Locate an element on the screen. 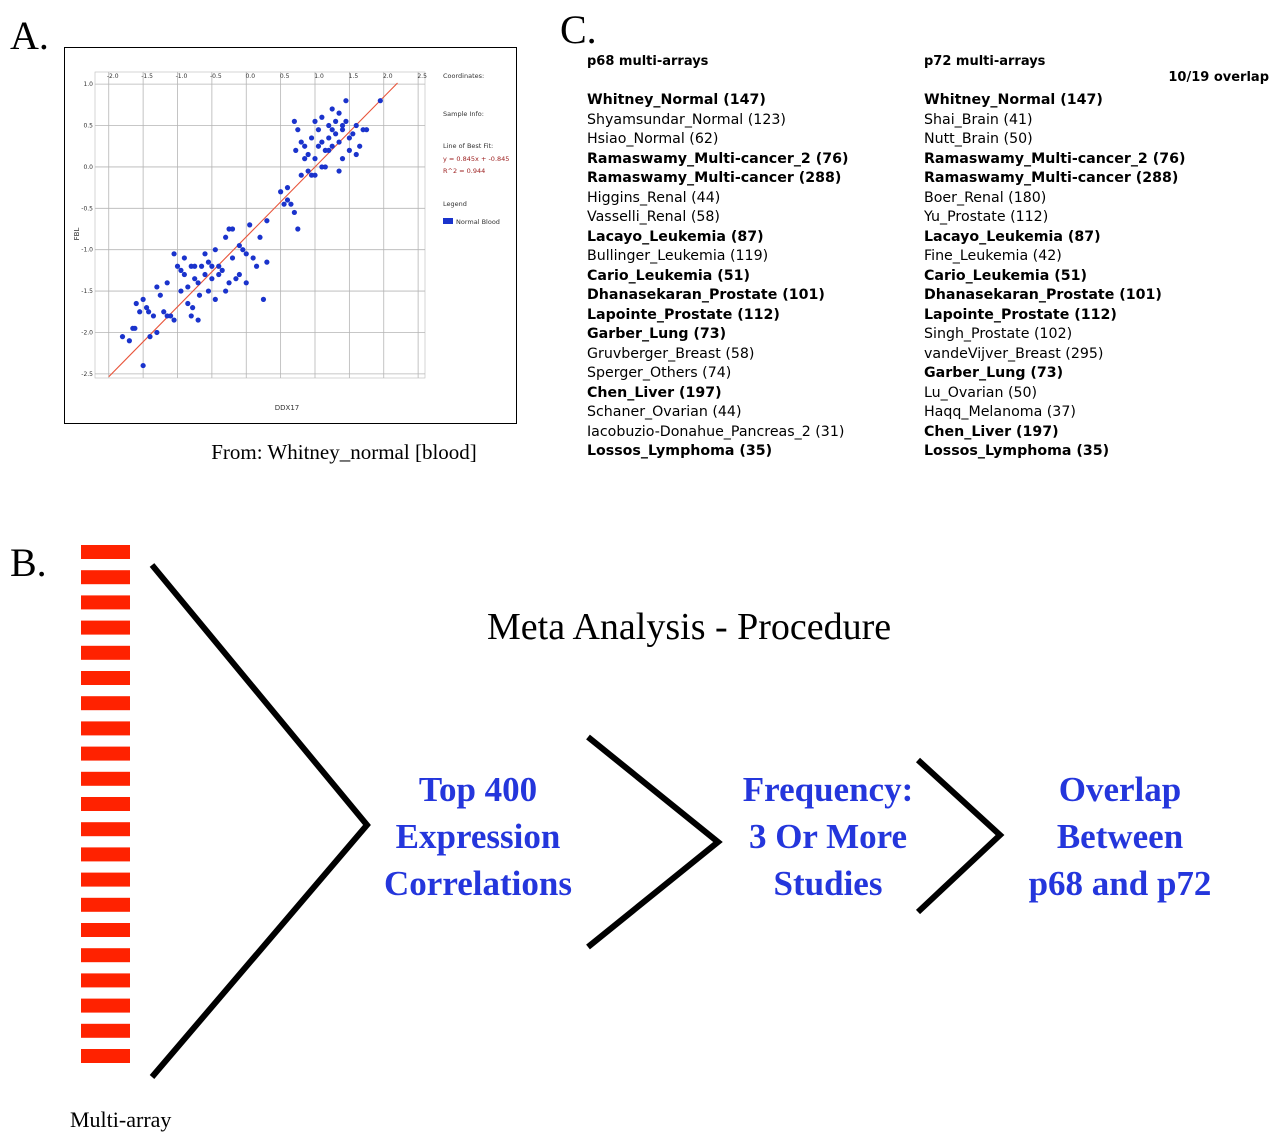  fit-line is located at coordinates (253, 230).